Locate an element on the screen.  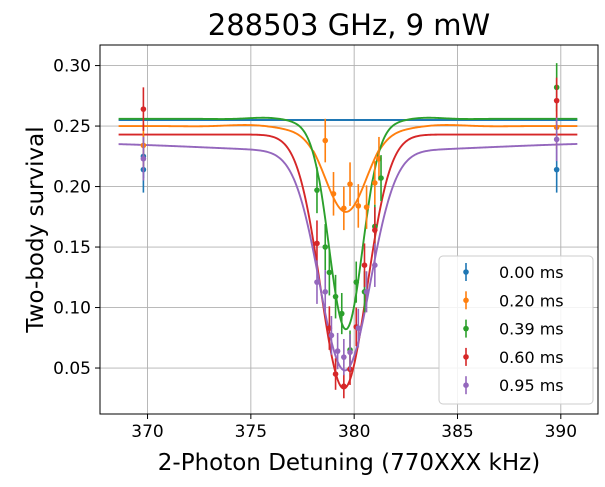
x-tick-label: 370 is located at coordinates (147, 432).